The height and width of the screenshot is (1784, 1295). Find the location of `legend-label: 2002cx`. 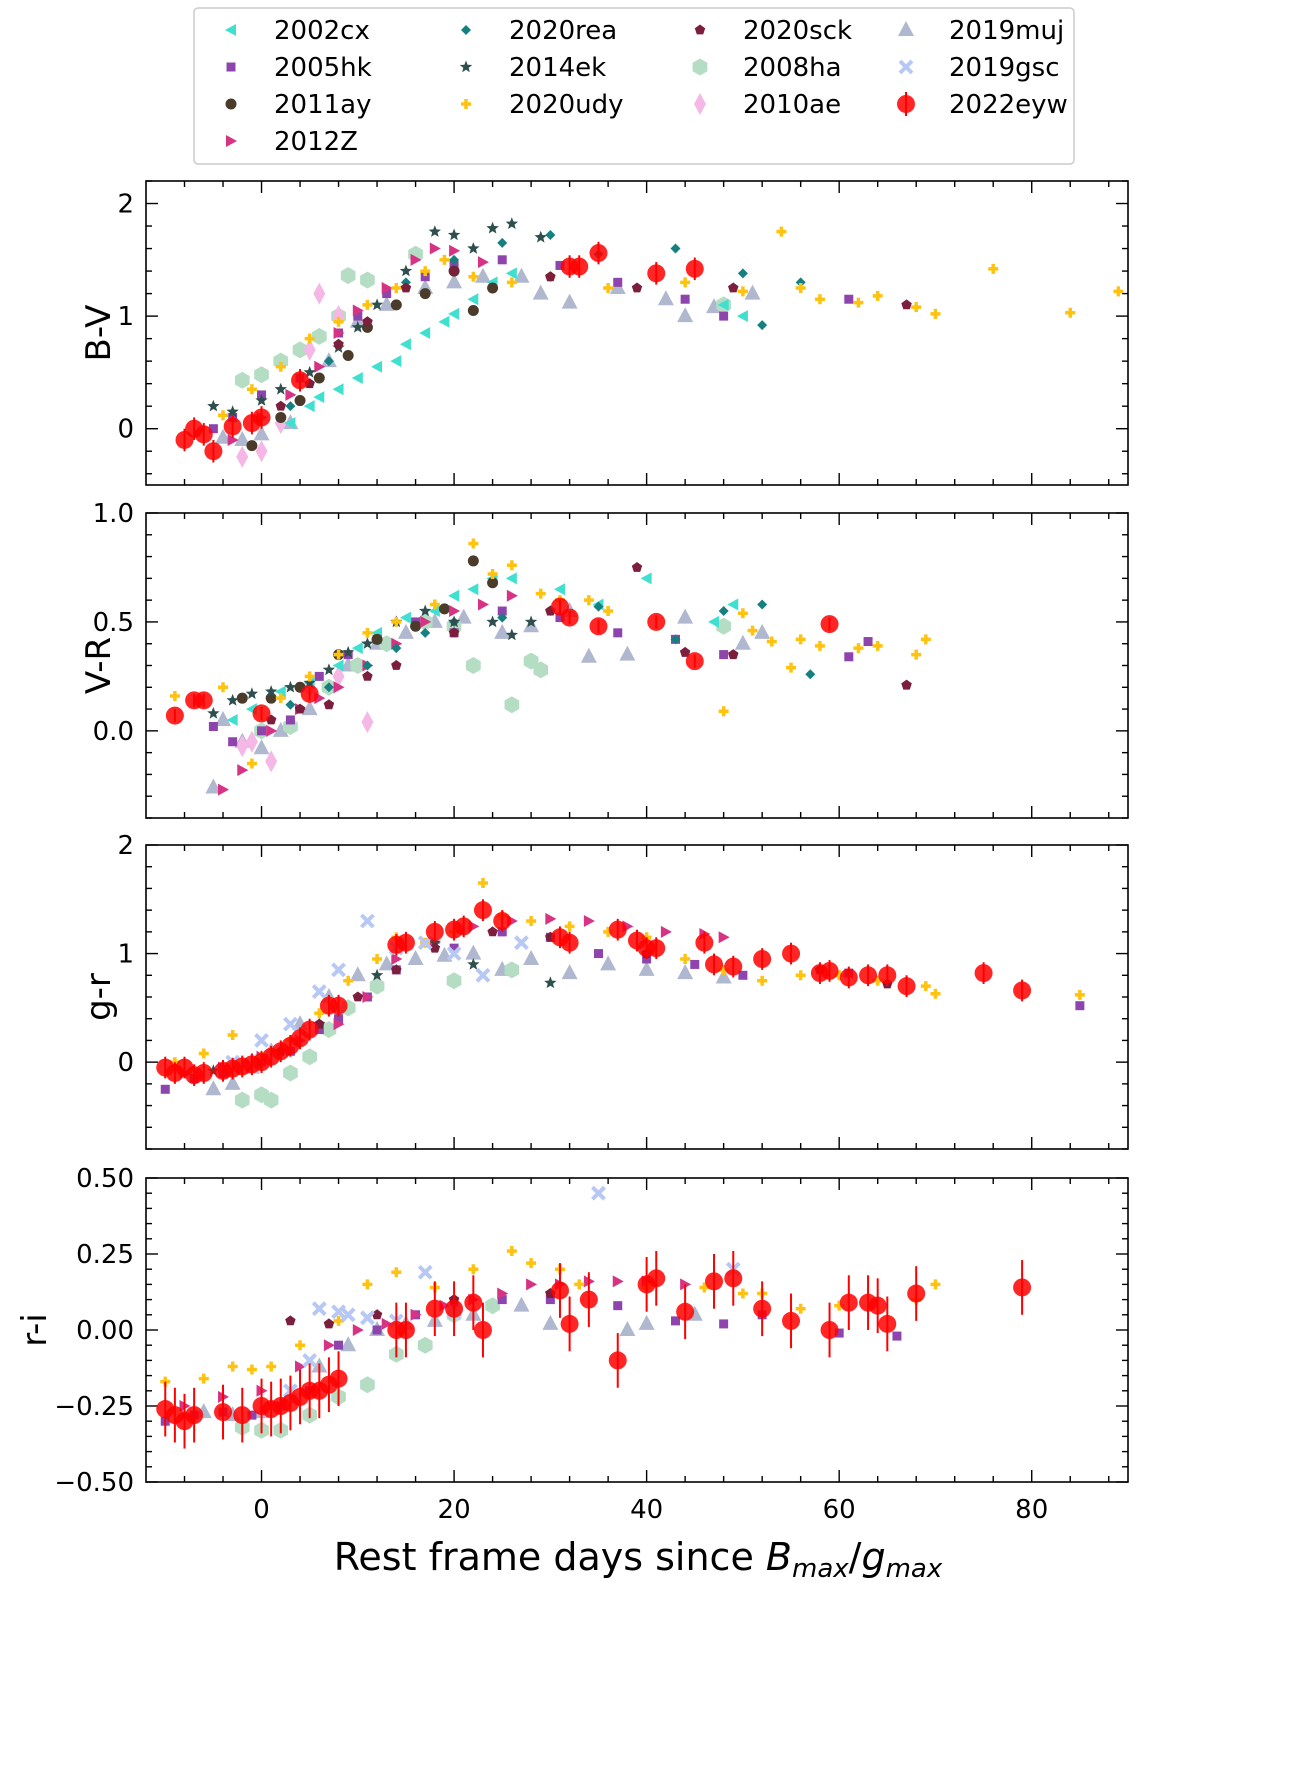

legend-label: 2002cx is located at coordinates (322, 31).